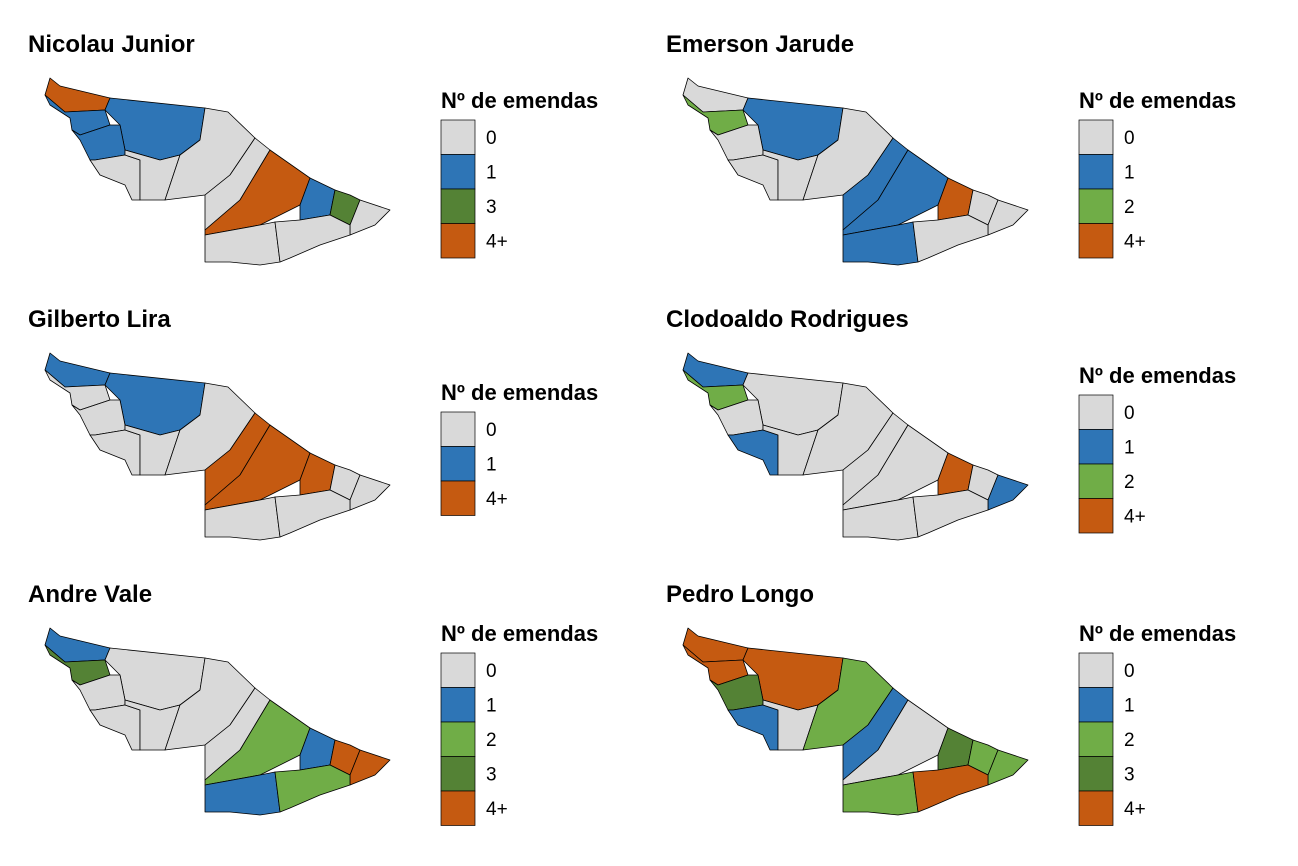 This screenshot has width=1298, height=866. What do you see at coordinates (740, 594) in the screenshot?
I see `panel-title: Pedro Longo` at bounding box center [740, 594].